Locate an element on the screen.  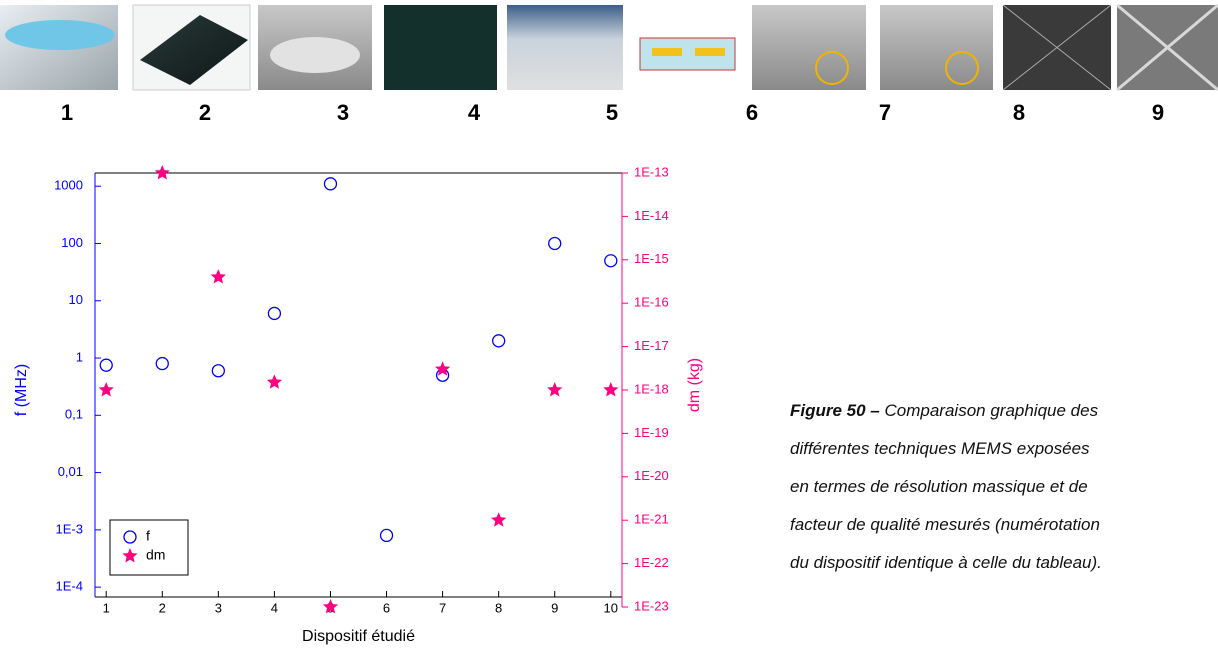
figure-number: 9 is located at coordinates (1158, 112).